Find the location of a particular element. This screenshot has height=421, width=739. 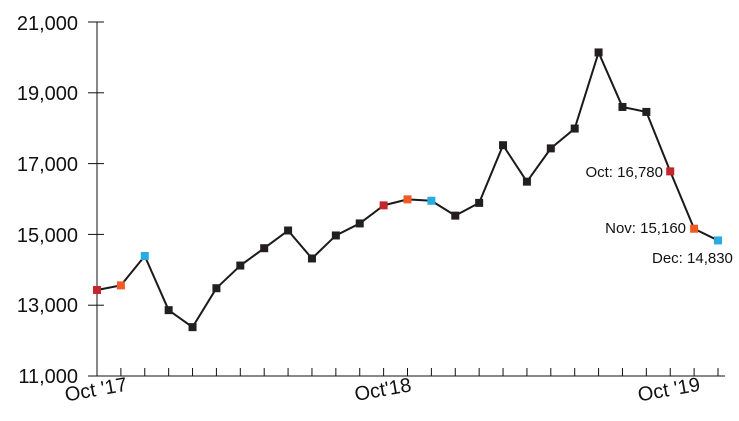

y-tick-label-13000: 13,000 is located at coordinates (47, 306).